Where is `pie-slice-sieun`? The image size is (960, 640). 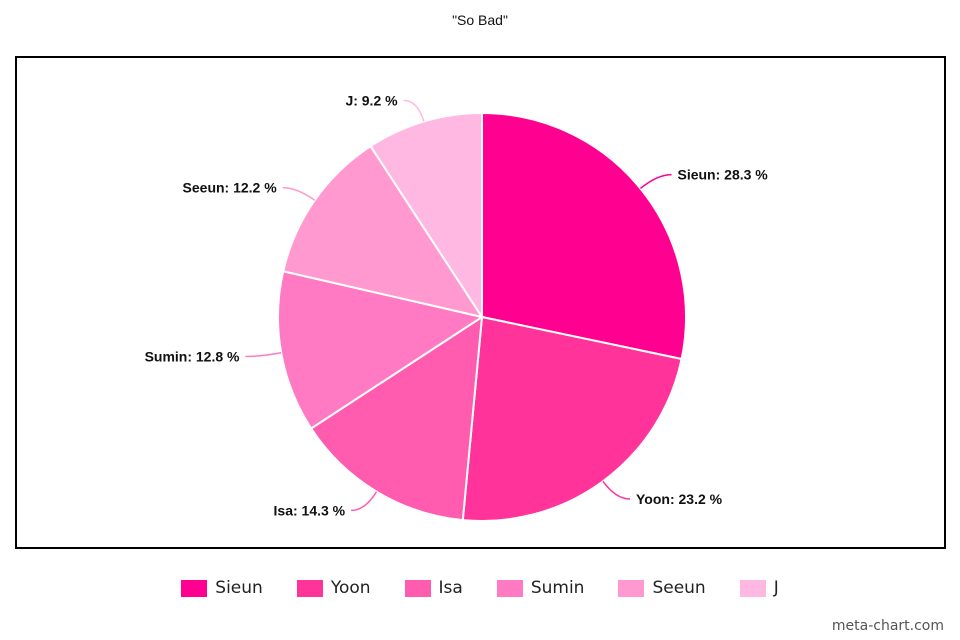
pie-slice-sieun is located at coordinates (584, 236).